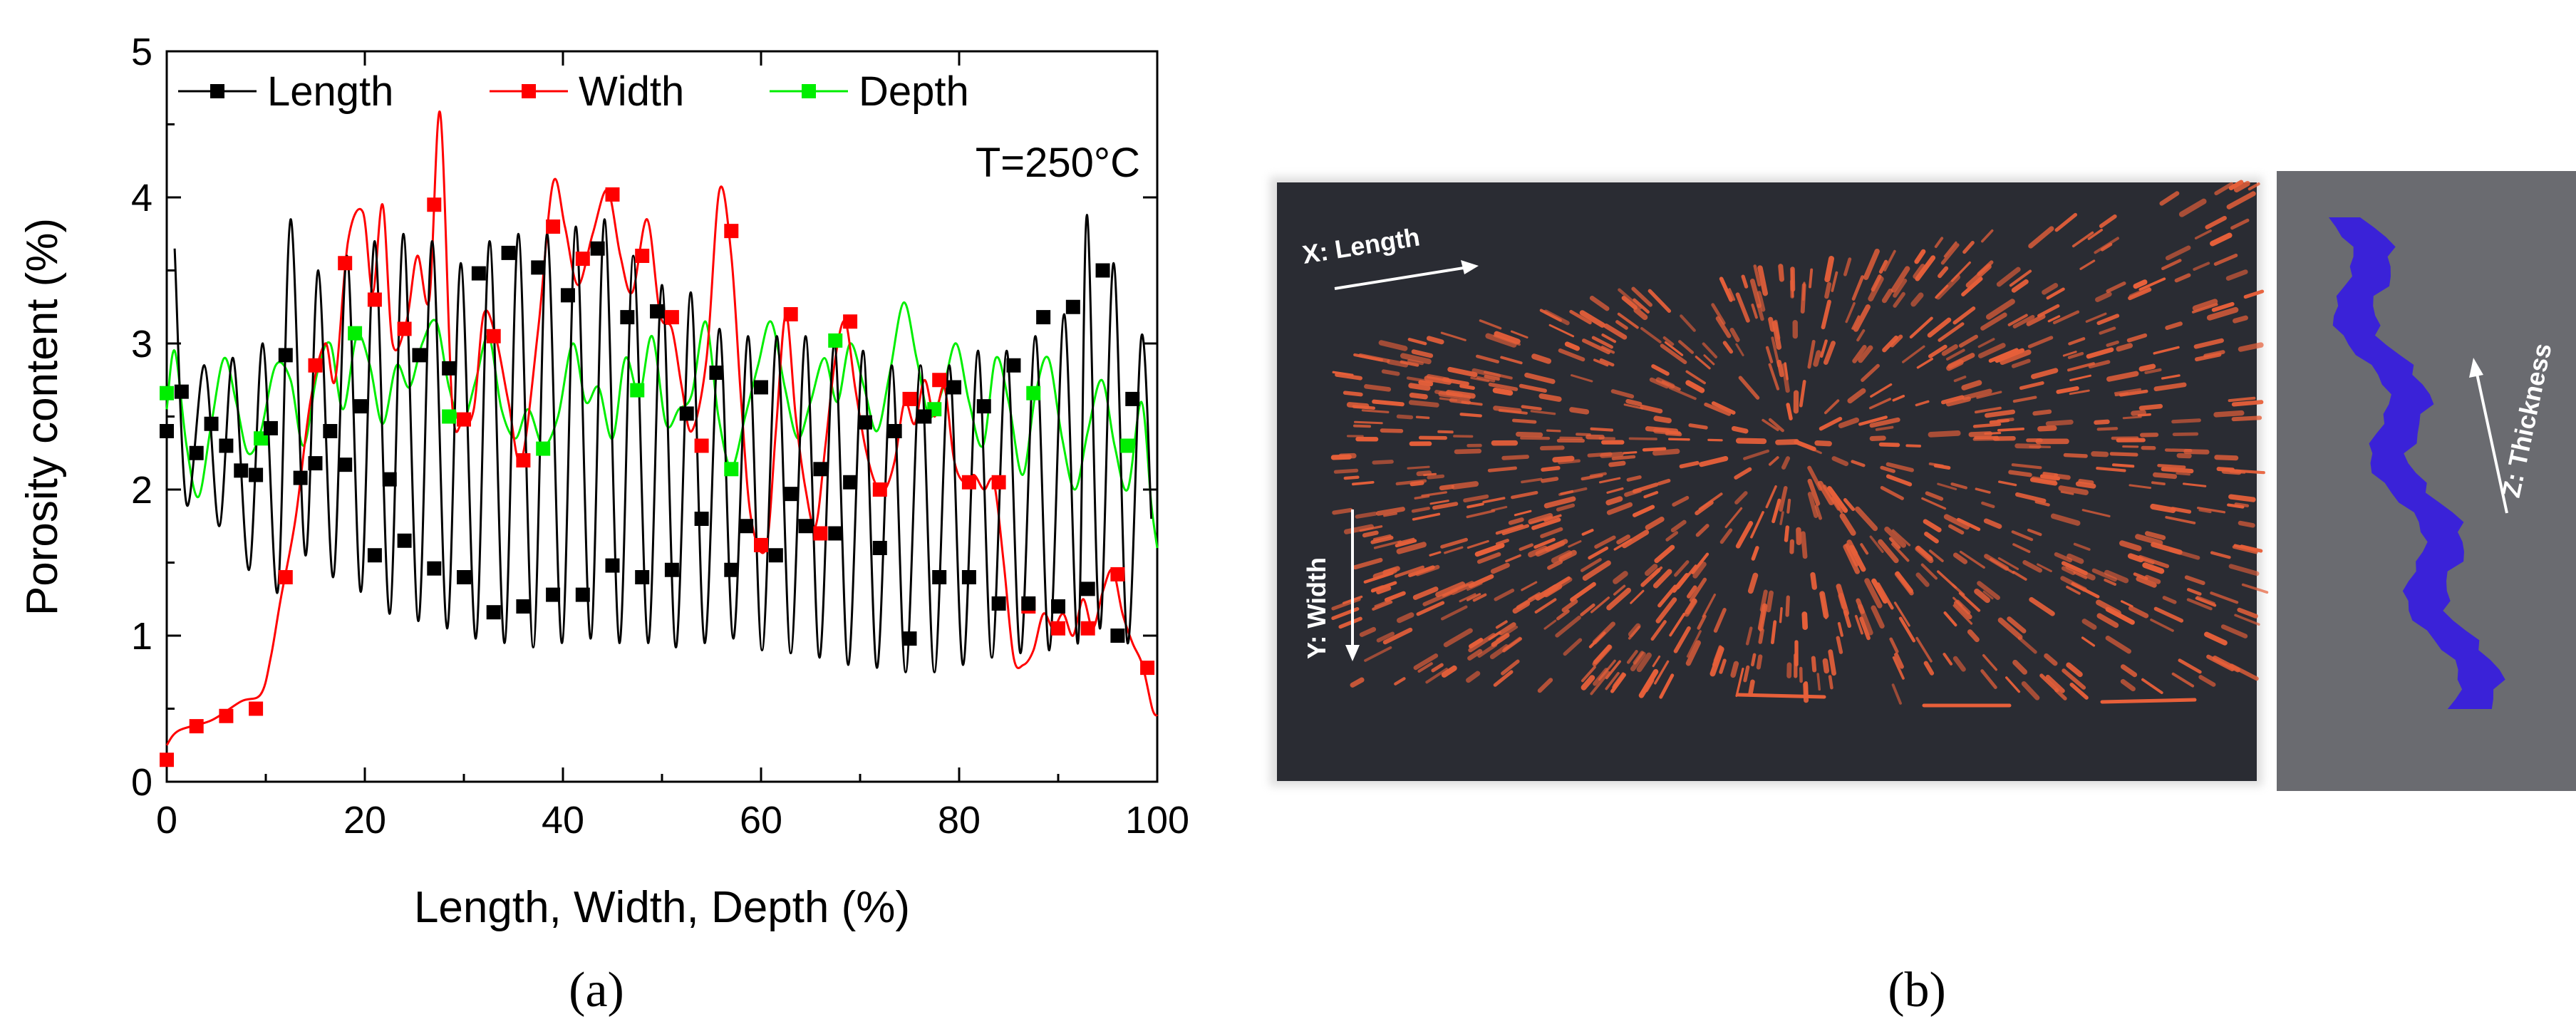 The height and width of the screenshot is (1029, 2576). What do you see at coordinates (529, 91) in the screenshot?
I see `legend-marker-width` at bounding box center [529, 91].